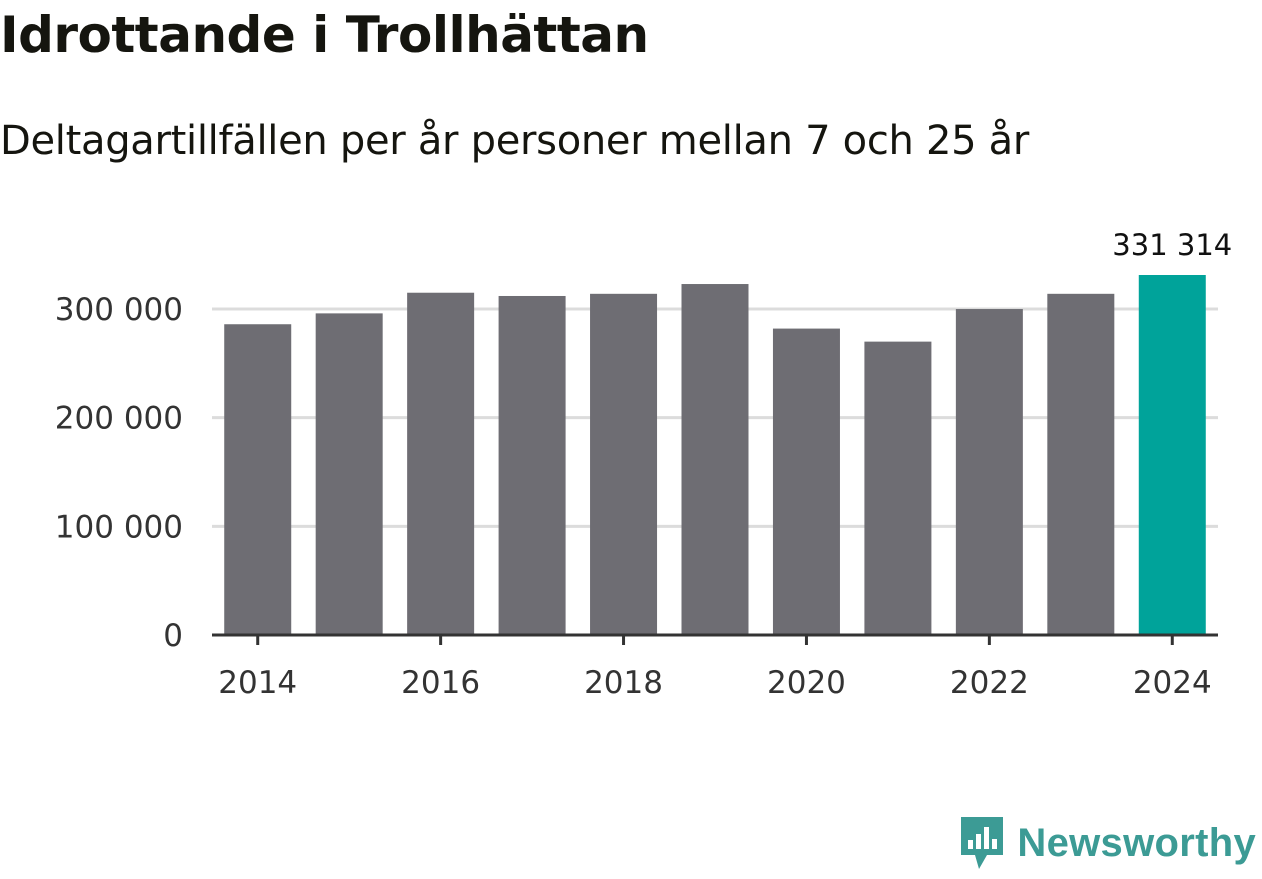 The width and height of the screenshot is (1262, 879). What do you see at coordinates (119, 473) in the screenshot?
I see `y-tick-labels: 0 100 000 200 000 300 000` at bounding box center [119, 473].